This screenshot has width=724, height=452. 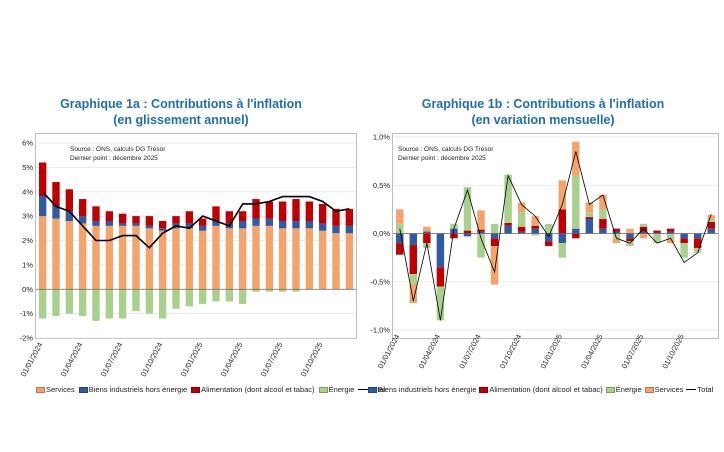 What do you see at coordinates (55, 389) in the screenshot?
I see `legend-1a-services: Services` at bounding box center [55, 389].